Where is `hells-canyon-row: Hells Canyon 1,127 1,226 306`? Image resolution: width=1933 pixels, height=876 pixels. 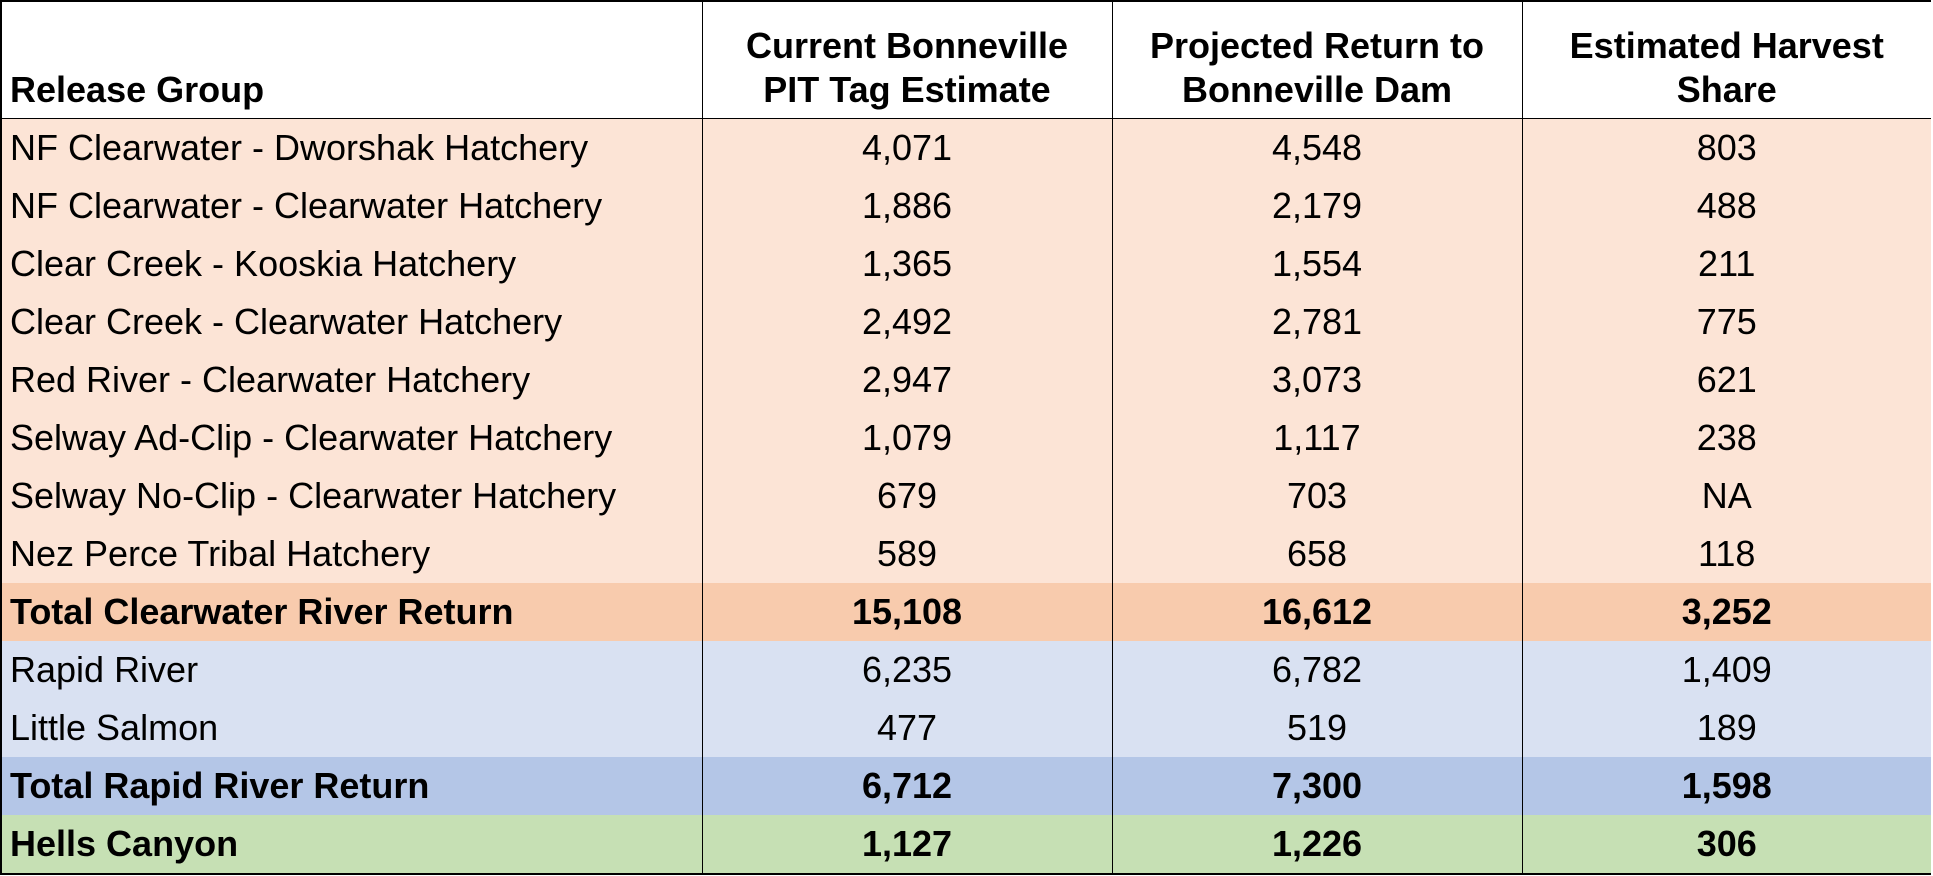 hells-canyon-row: Hells Canyon 1,127 1,226 306 is located at coordinates (966, 843).